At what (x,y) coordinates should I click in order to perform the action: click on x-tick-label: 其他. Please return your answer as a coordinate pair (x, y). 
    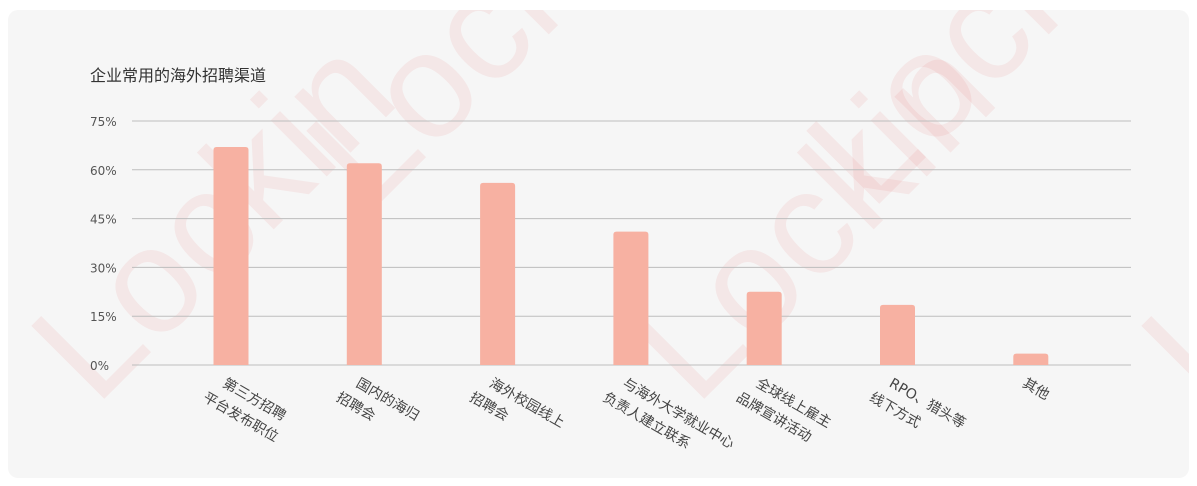
    Looking at the image, I should click on (1036, 390).